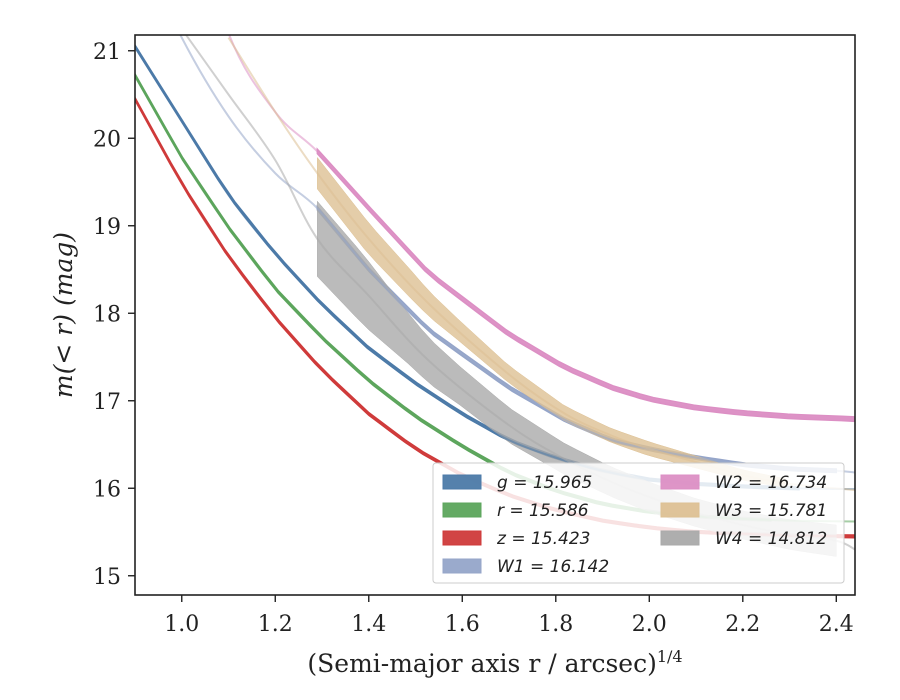  Describe the element at coordinates (63, 315) in the screenshot. I see `y-axis-label: m(< r) (mag)` at that location.